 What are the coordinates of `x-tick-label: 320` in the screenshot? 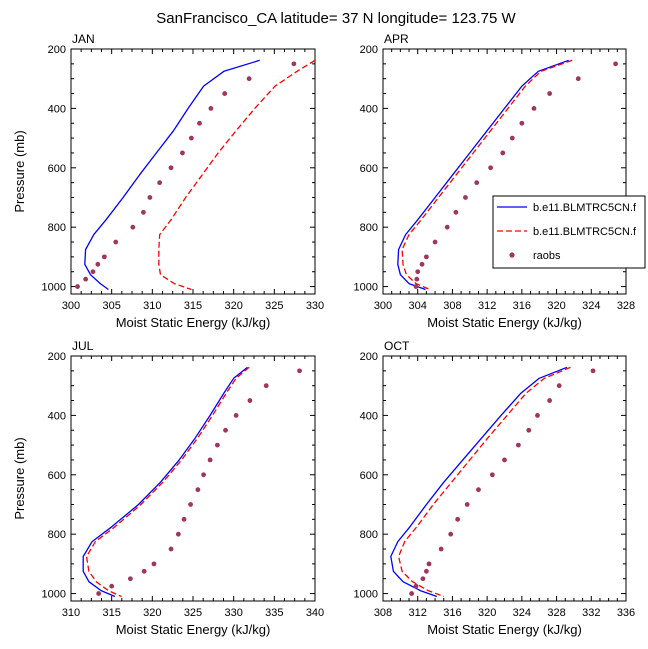 It's located at (152, 613).